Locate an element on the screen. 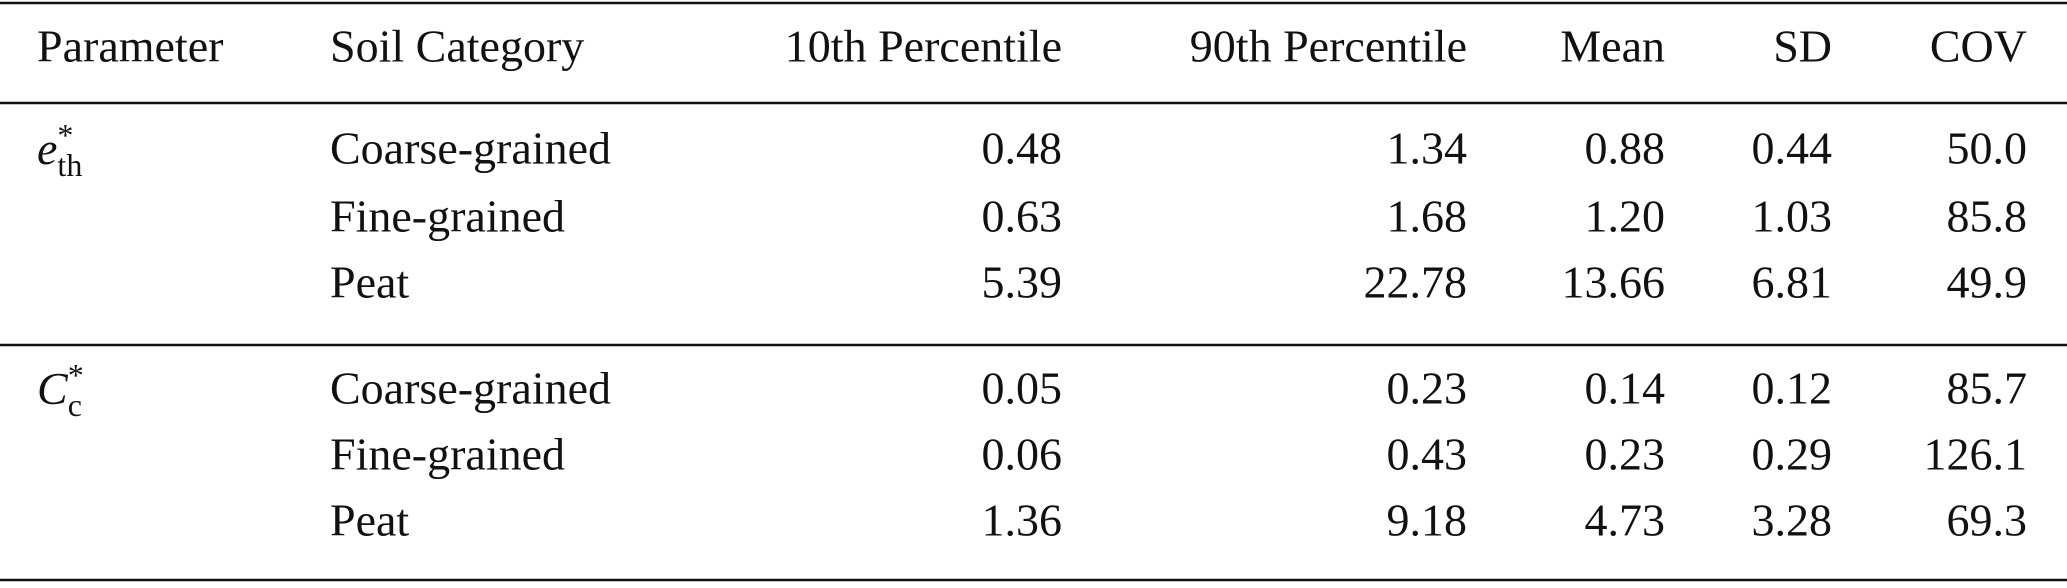 The image size is (2067, 588). cell-value: 0.29 is located at coordinates (1792, 454).